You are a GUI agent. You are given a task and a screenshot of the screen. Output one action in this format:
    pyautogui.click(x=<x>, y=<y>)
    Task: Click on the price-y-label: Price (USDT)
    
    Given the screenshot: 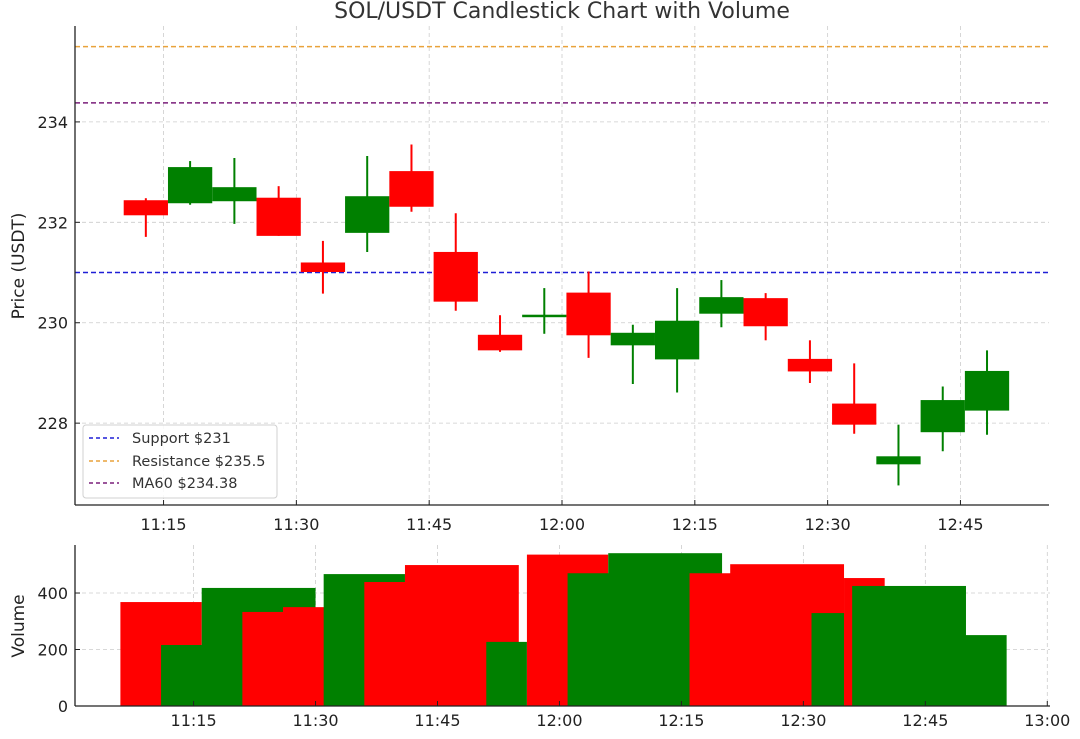 What is the action you would take?
    pyautogui.click(x=19, y=266)
    